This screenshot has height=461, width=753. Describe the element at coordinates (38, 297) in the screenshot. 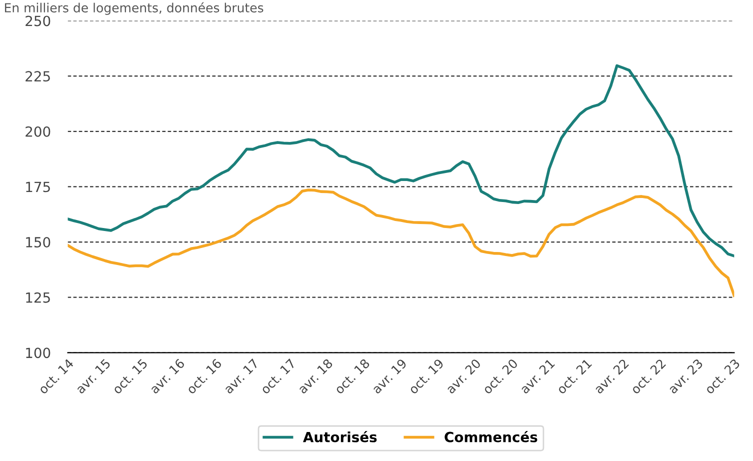

I see `y-tick-label: 125` at that location.